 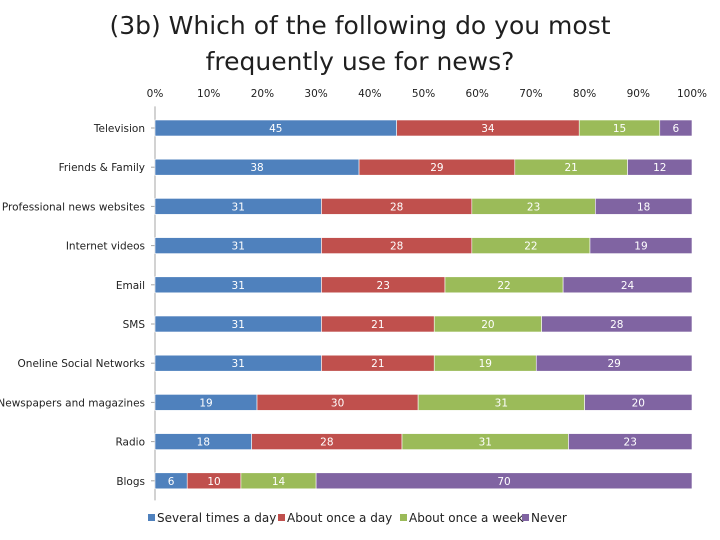 What do you see at coordinates (105, 247) in the screenshot?
I see `category-label: Internet videos` at bounding box center [105, 247].